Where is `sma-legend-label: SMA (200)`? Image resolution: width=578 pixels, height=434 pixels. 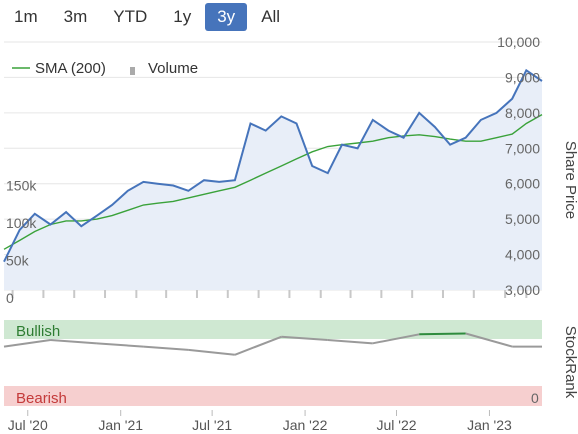
sma-legend-label: SMA (200) is located at coordinates (70, 68).